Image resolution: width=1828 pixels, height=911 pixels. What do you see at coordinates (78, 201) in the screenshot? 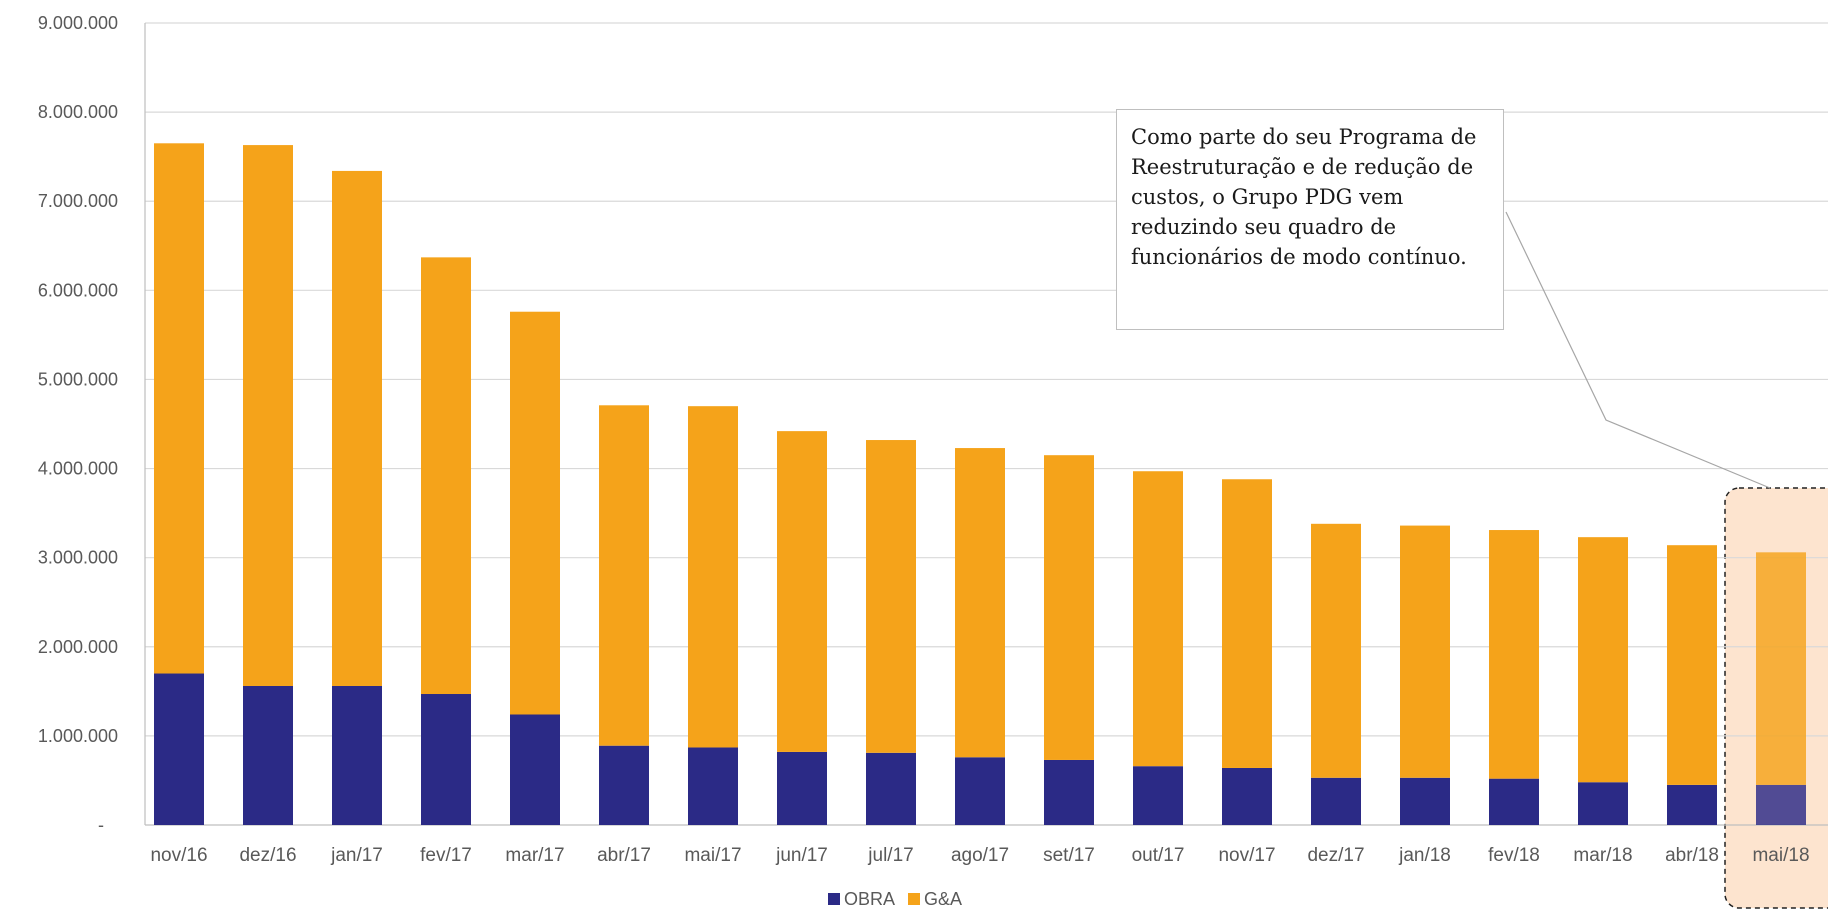
I see `y-tick-label: 7.000.000` at bounding box center [78, 201].